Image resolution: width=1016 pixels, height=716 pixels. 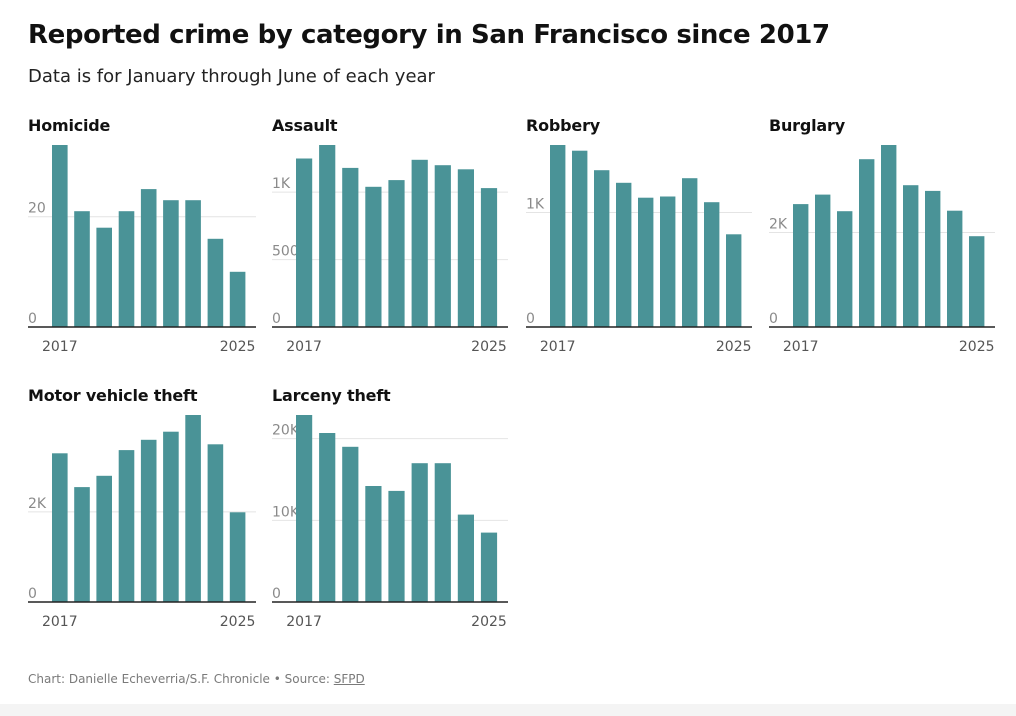 What do you see at coordinates (37, 209) in the screenshot?
I see `y-tick-label: 20` at bounding box center [37, 209].